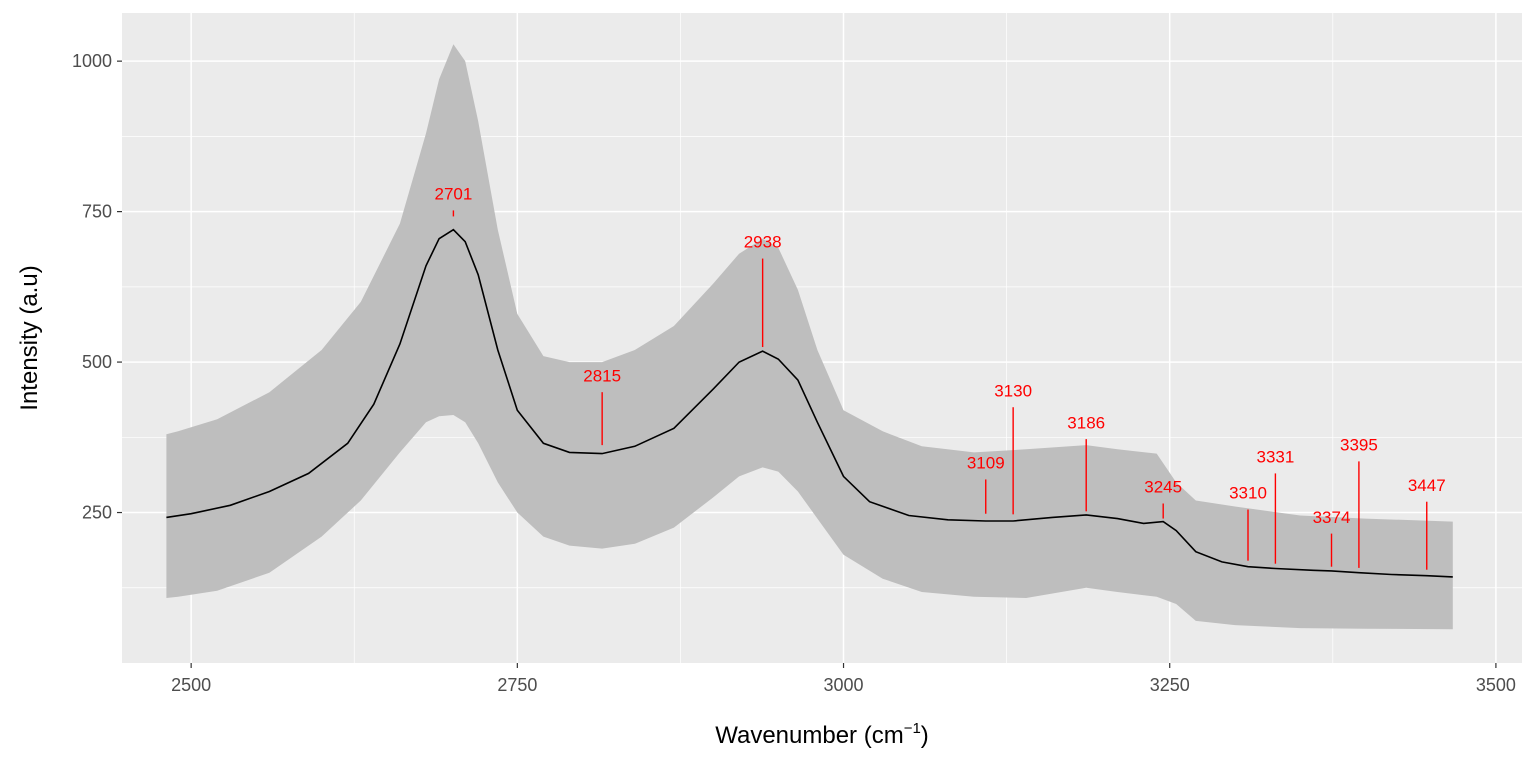  Describe the element at coordinates (92, 61) in the screenshot. I see `y-tick-label: 1000` at that location.